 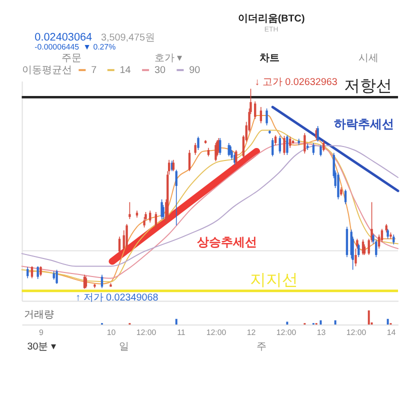 I want to click on x-tick-label: 9, so click(x=41, y=332).